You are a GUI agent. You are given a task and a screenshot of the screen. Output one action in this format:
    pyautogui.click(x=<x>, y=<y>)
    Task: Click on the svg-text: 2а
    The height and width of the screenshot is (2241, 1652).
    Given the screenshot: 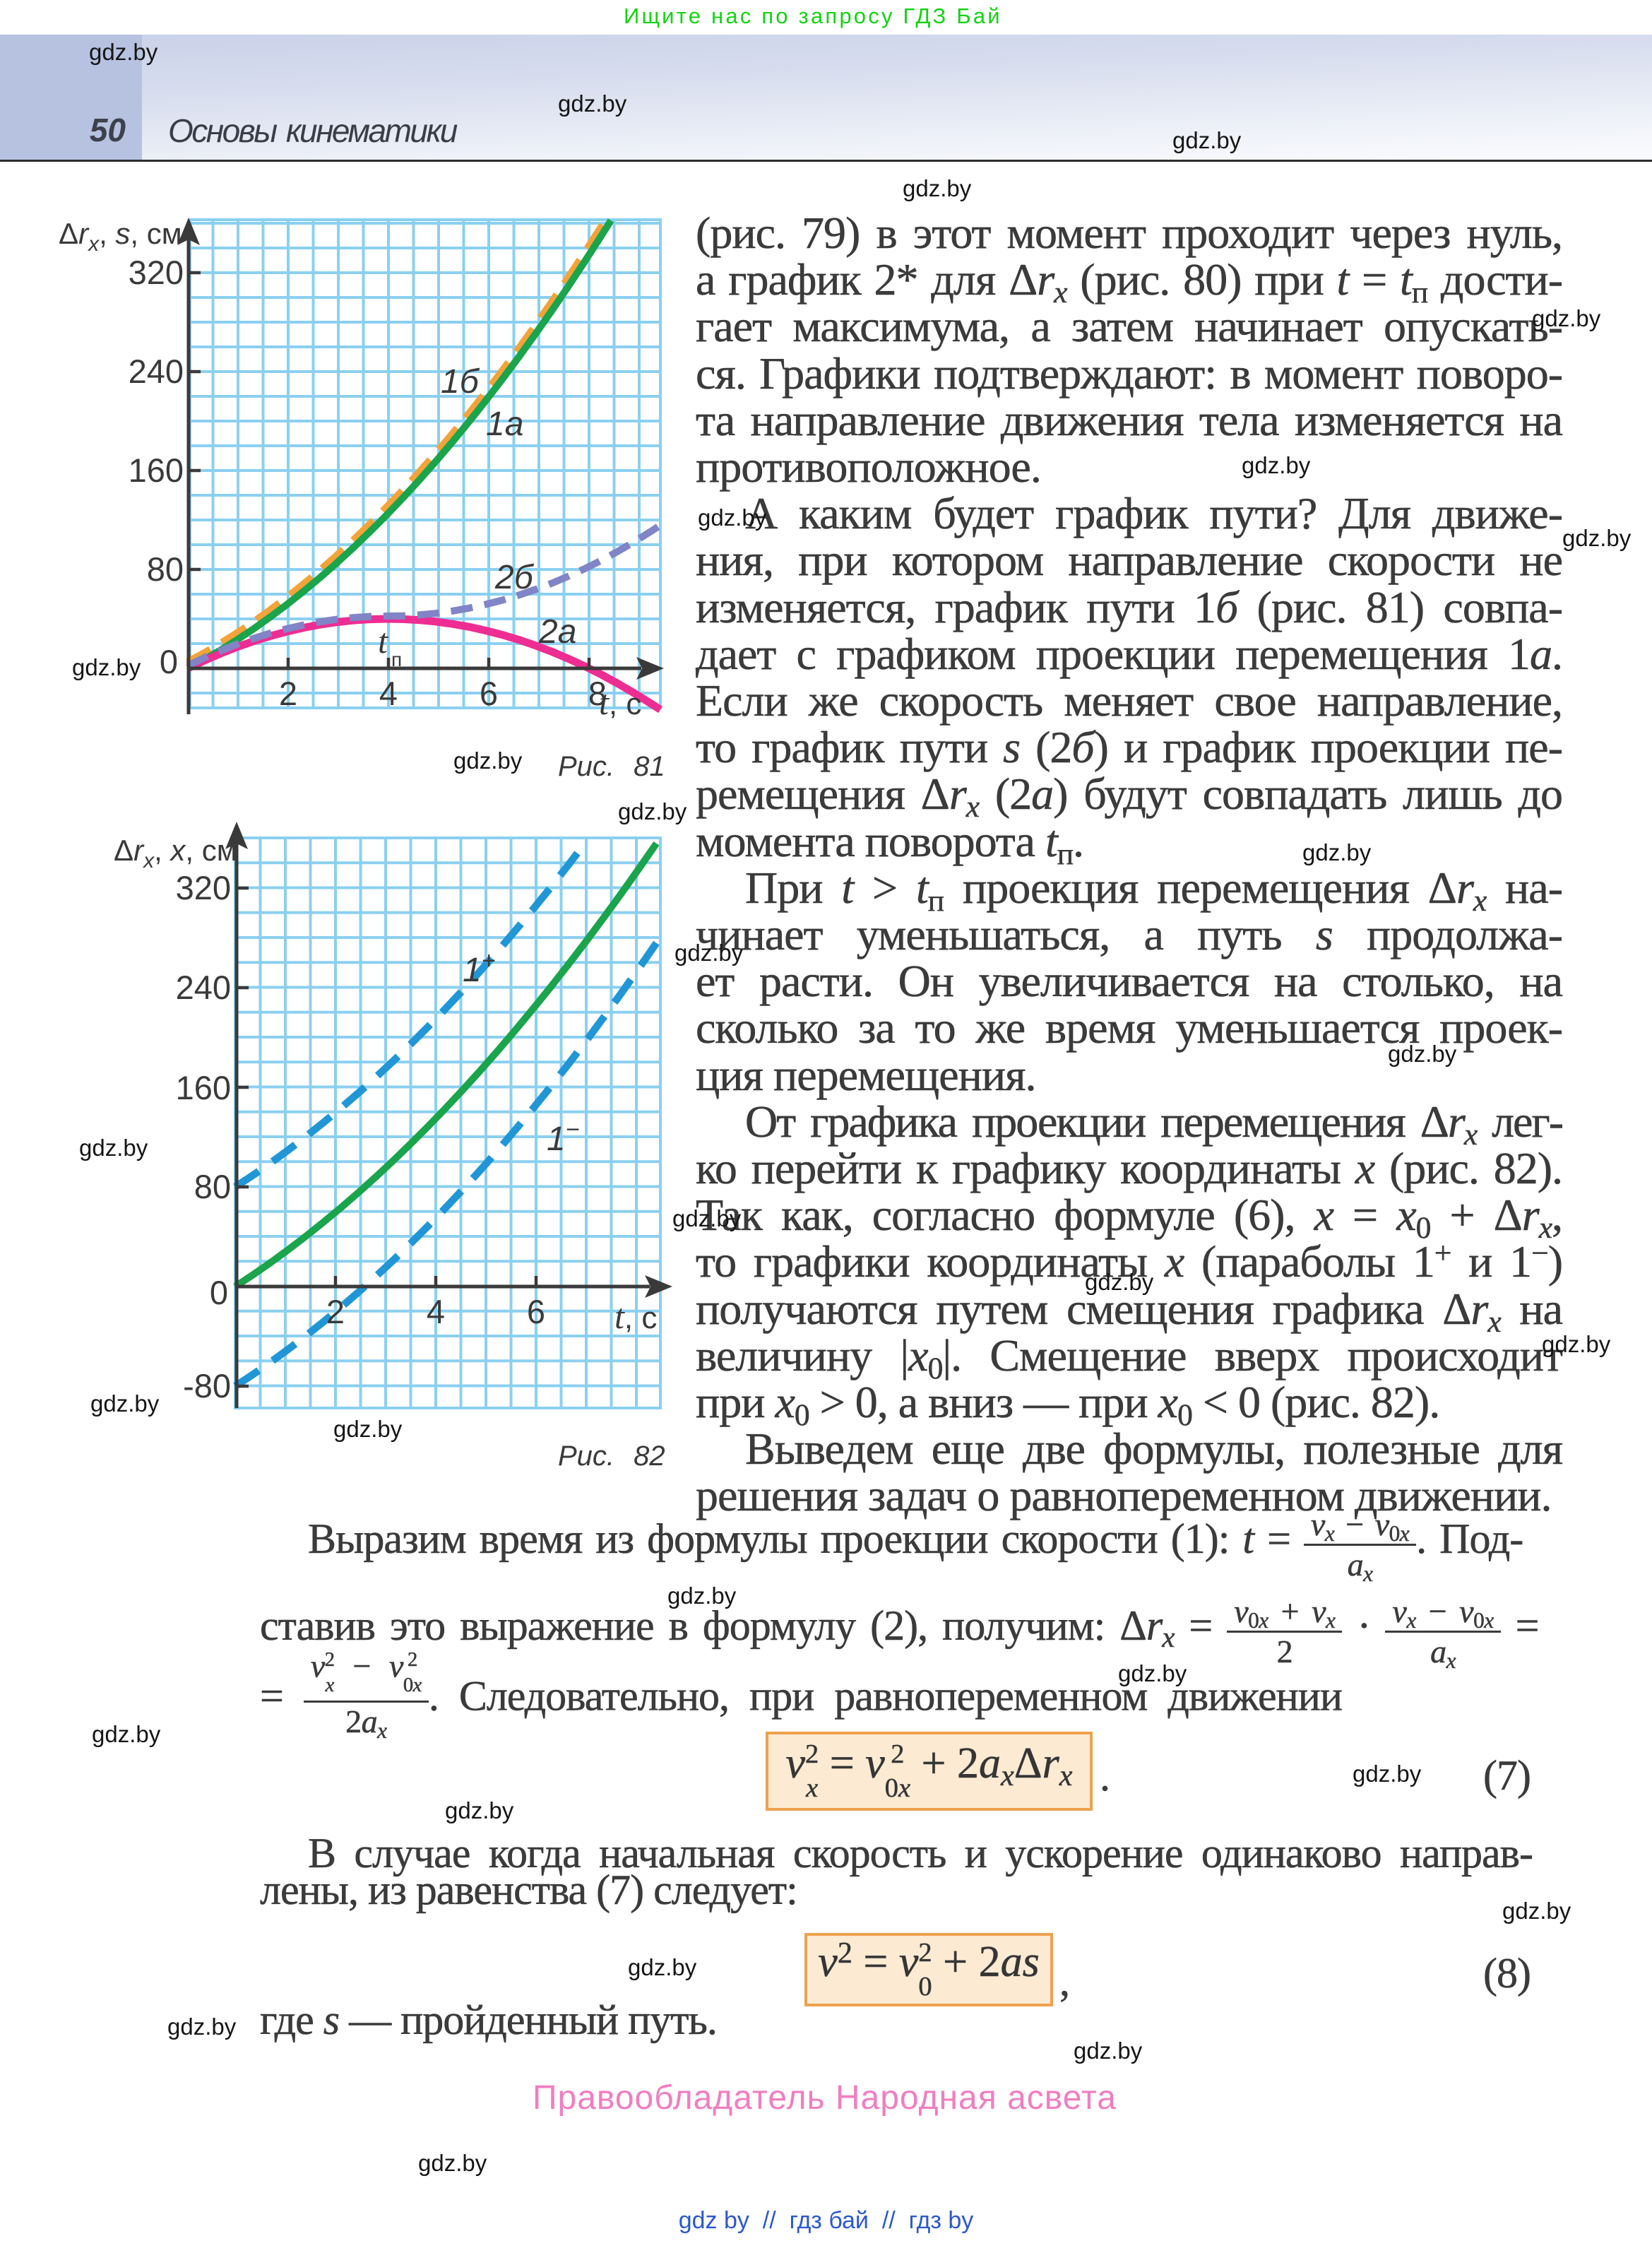 What is the action you would take?
    pyautogui.click(x=557, y=632)
    